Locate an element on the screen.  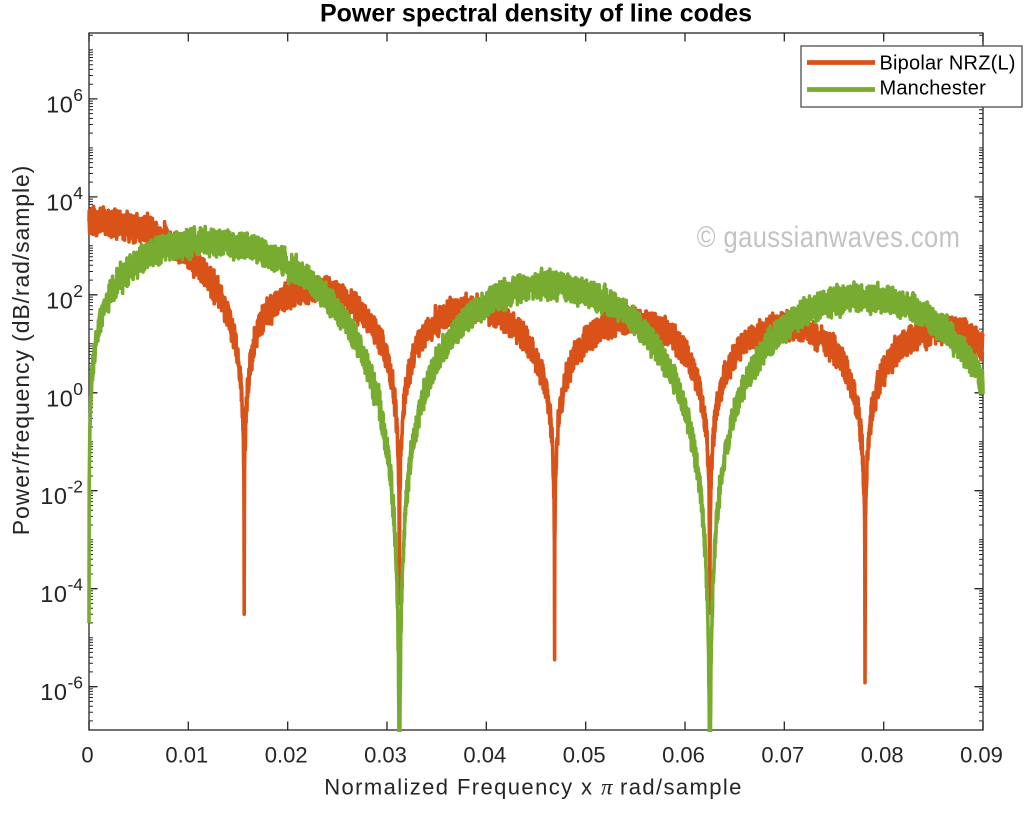
svg-text: 0.08 is located at coordinates (882, 755).